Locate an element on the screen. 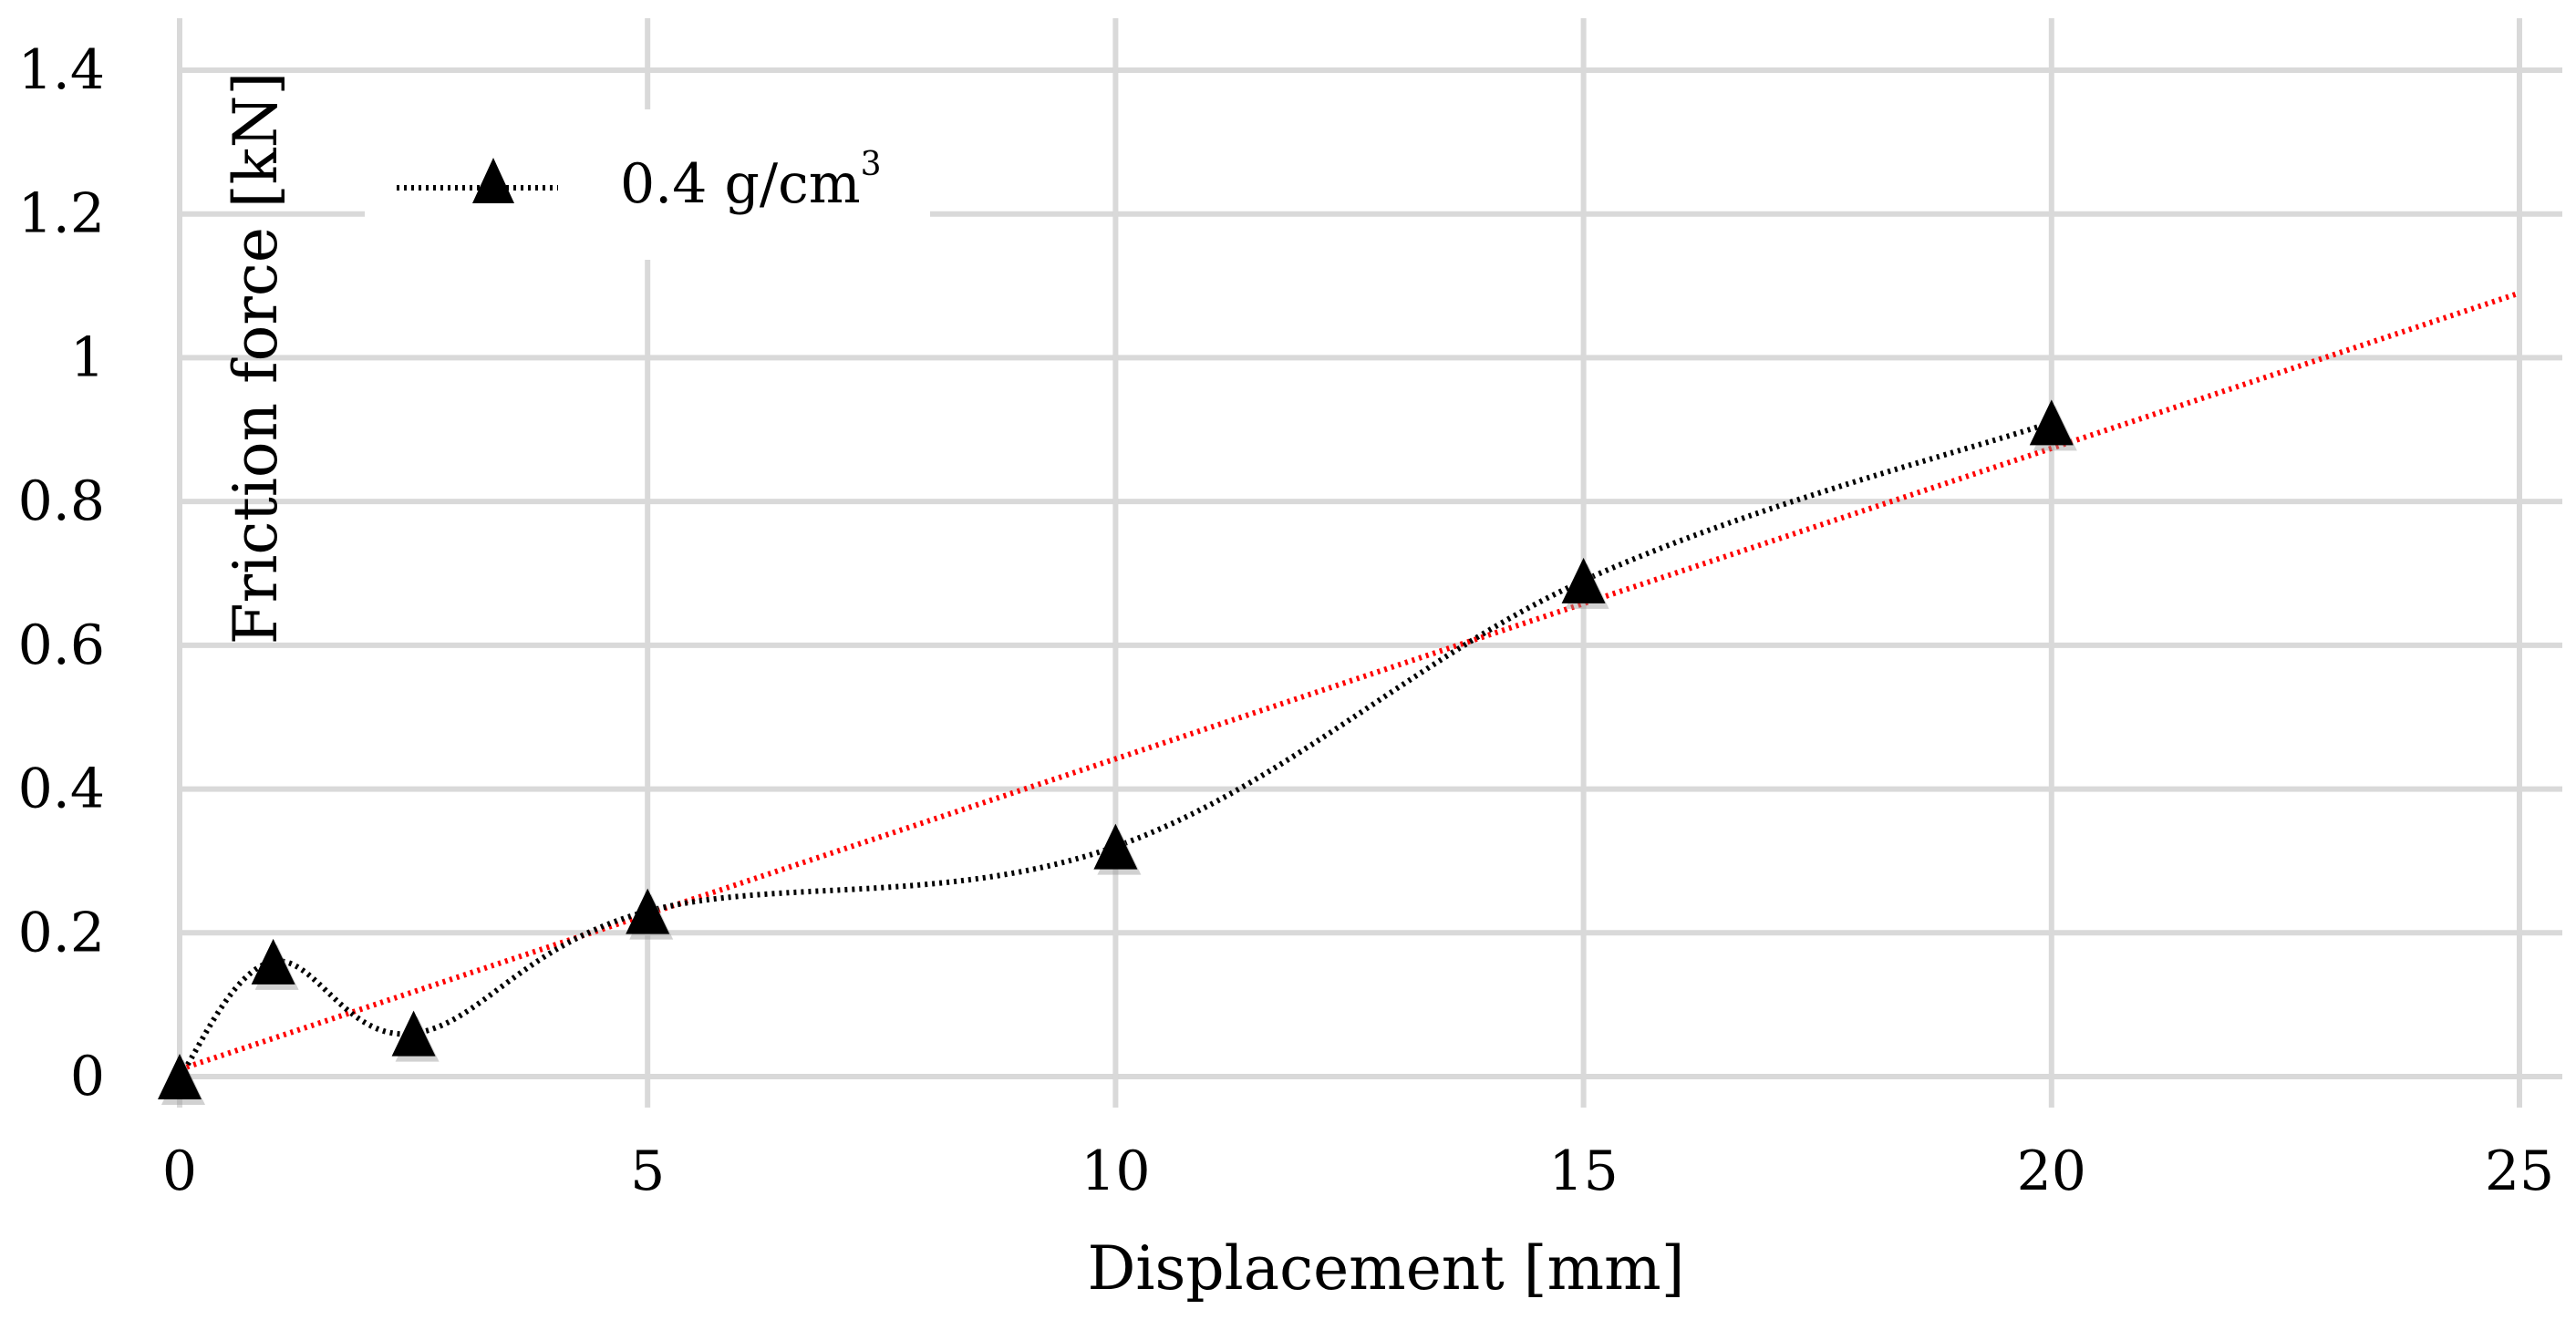 This screenshot has width=2576, height=1330. x-tick-label: 10 is located at coordinates (1115, 1171).